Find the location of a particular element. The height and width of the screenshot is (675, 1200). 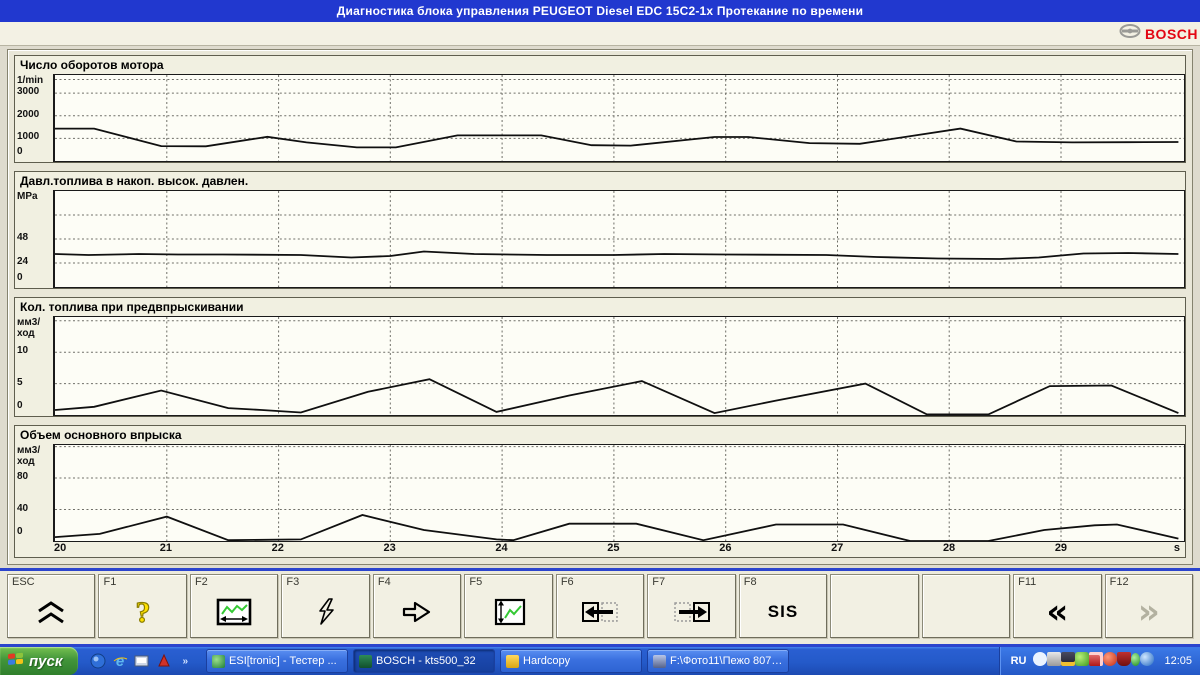

task-app-icon is located at coordinates (660, 661).